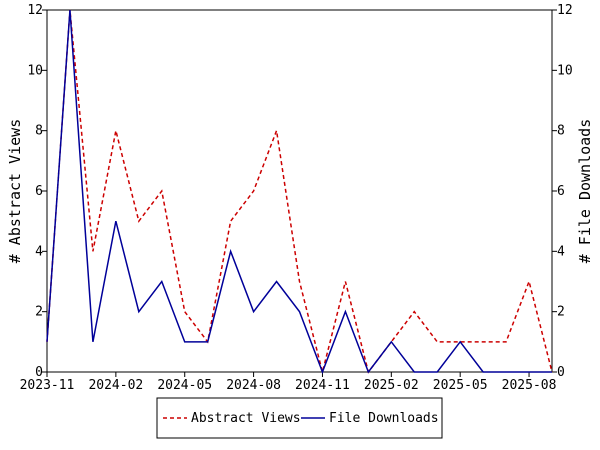 Image resolution: width=600 pixels, height=450 pixels. Describe the element at coordinates (35, 10) in the screenshot. I see `left-y-tick-label: 12` at that location.